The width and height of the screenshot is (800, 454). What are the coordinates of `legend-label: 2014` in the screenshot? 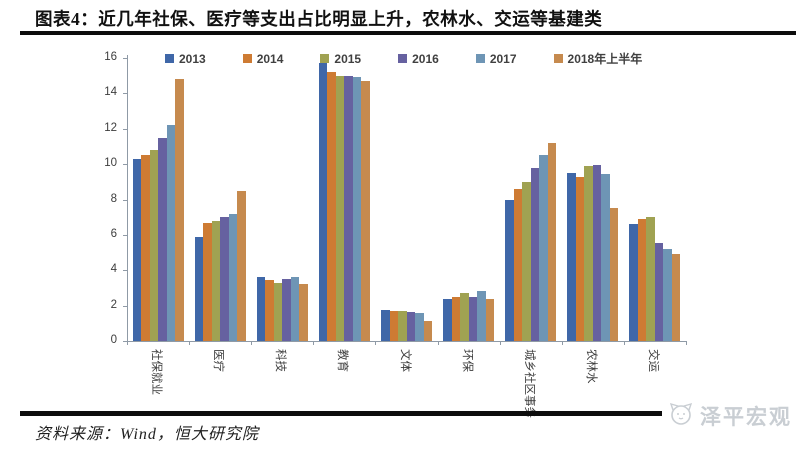 It's located at (270, 58).